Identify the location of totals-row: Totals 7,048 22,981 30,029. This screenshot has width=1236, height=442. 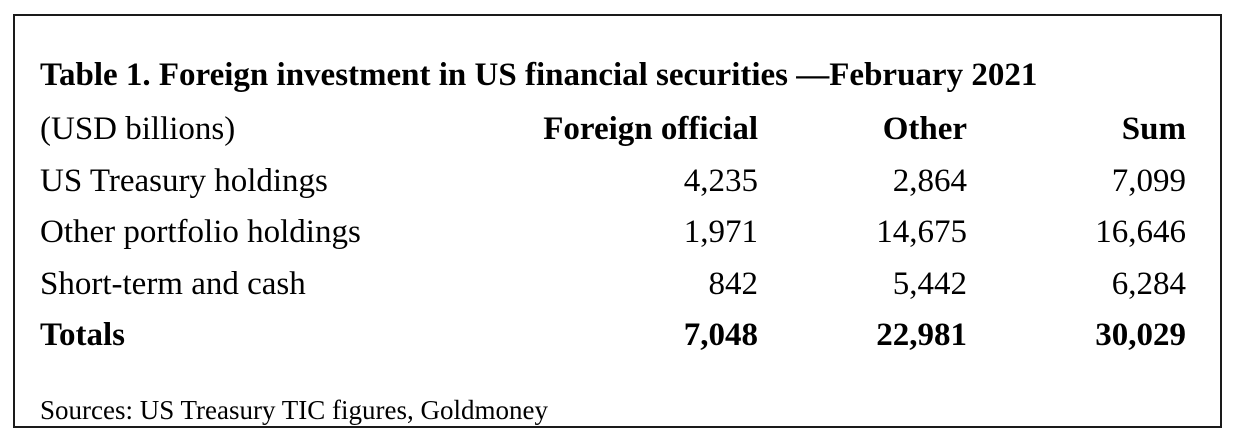
(613, 336).